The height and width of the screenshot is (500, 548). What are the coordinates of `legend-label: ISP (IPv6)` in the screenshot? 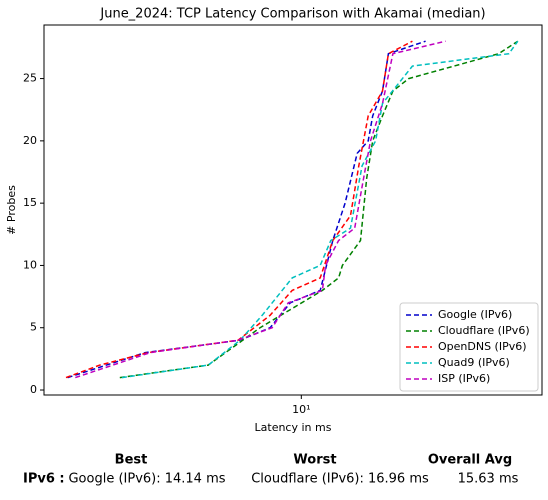 It's located at (464, 378).